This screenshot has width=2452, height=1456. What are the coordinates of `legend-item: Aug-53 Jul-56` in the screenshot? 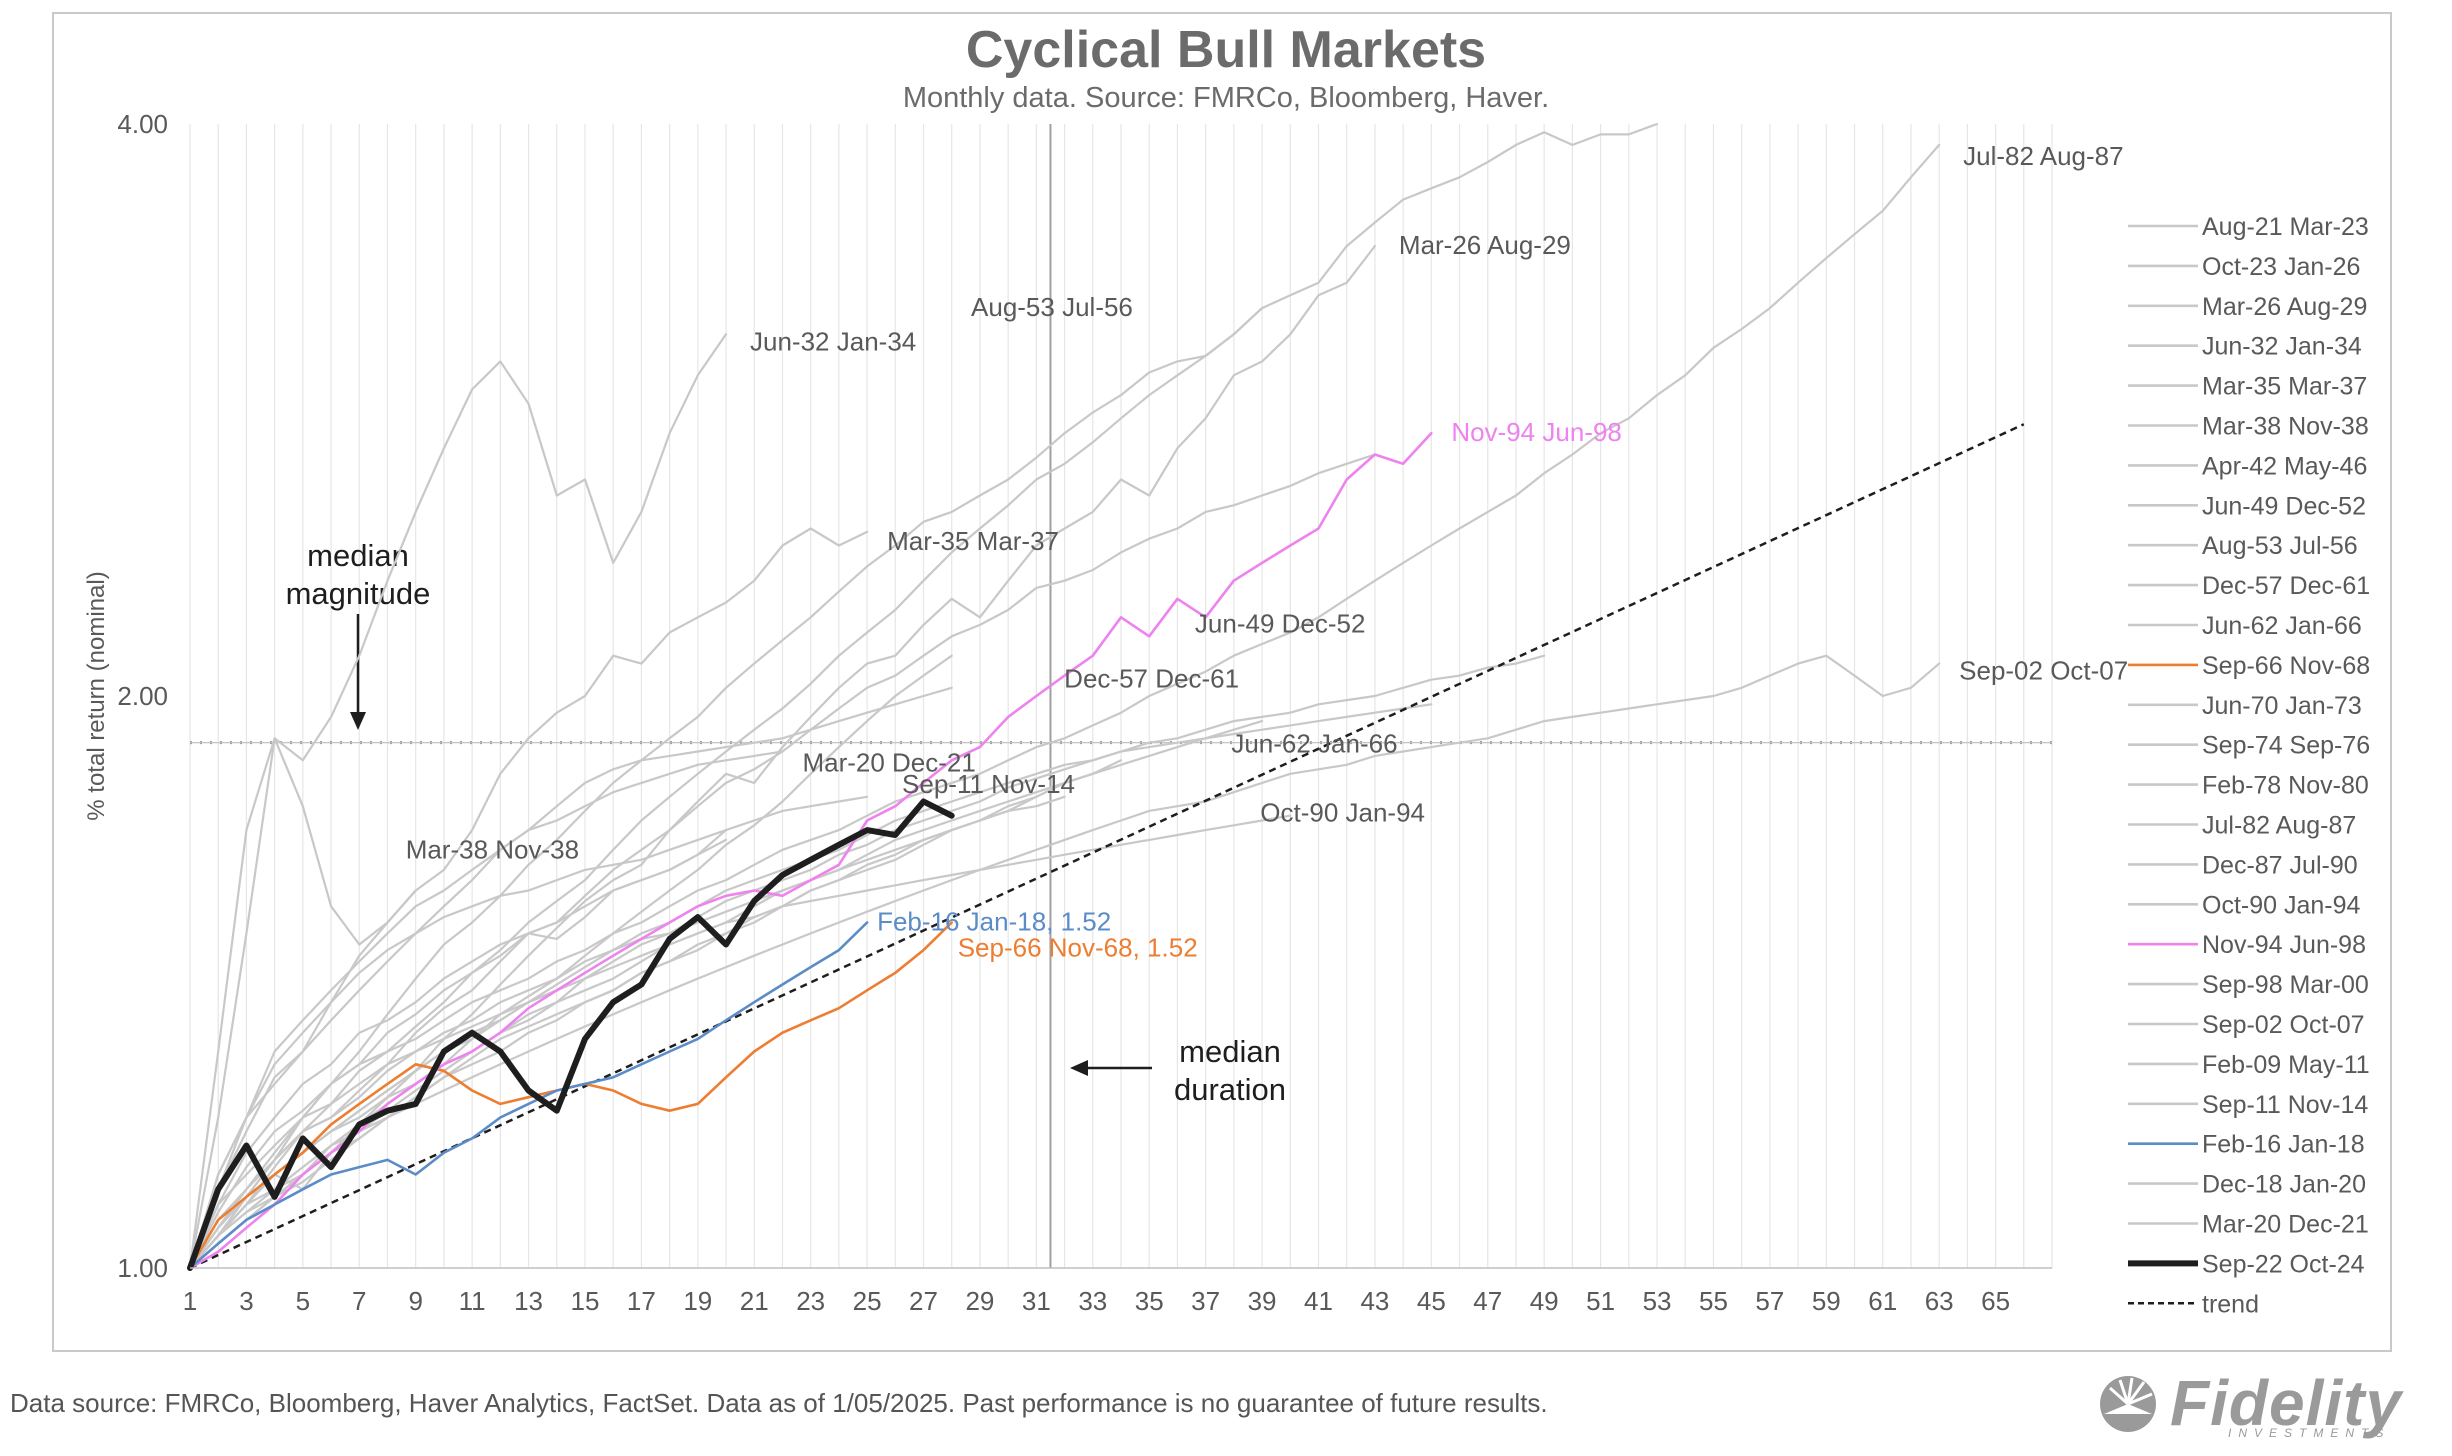 It's located at (2280, 546).